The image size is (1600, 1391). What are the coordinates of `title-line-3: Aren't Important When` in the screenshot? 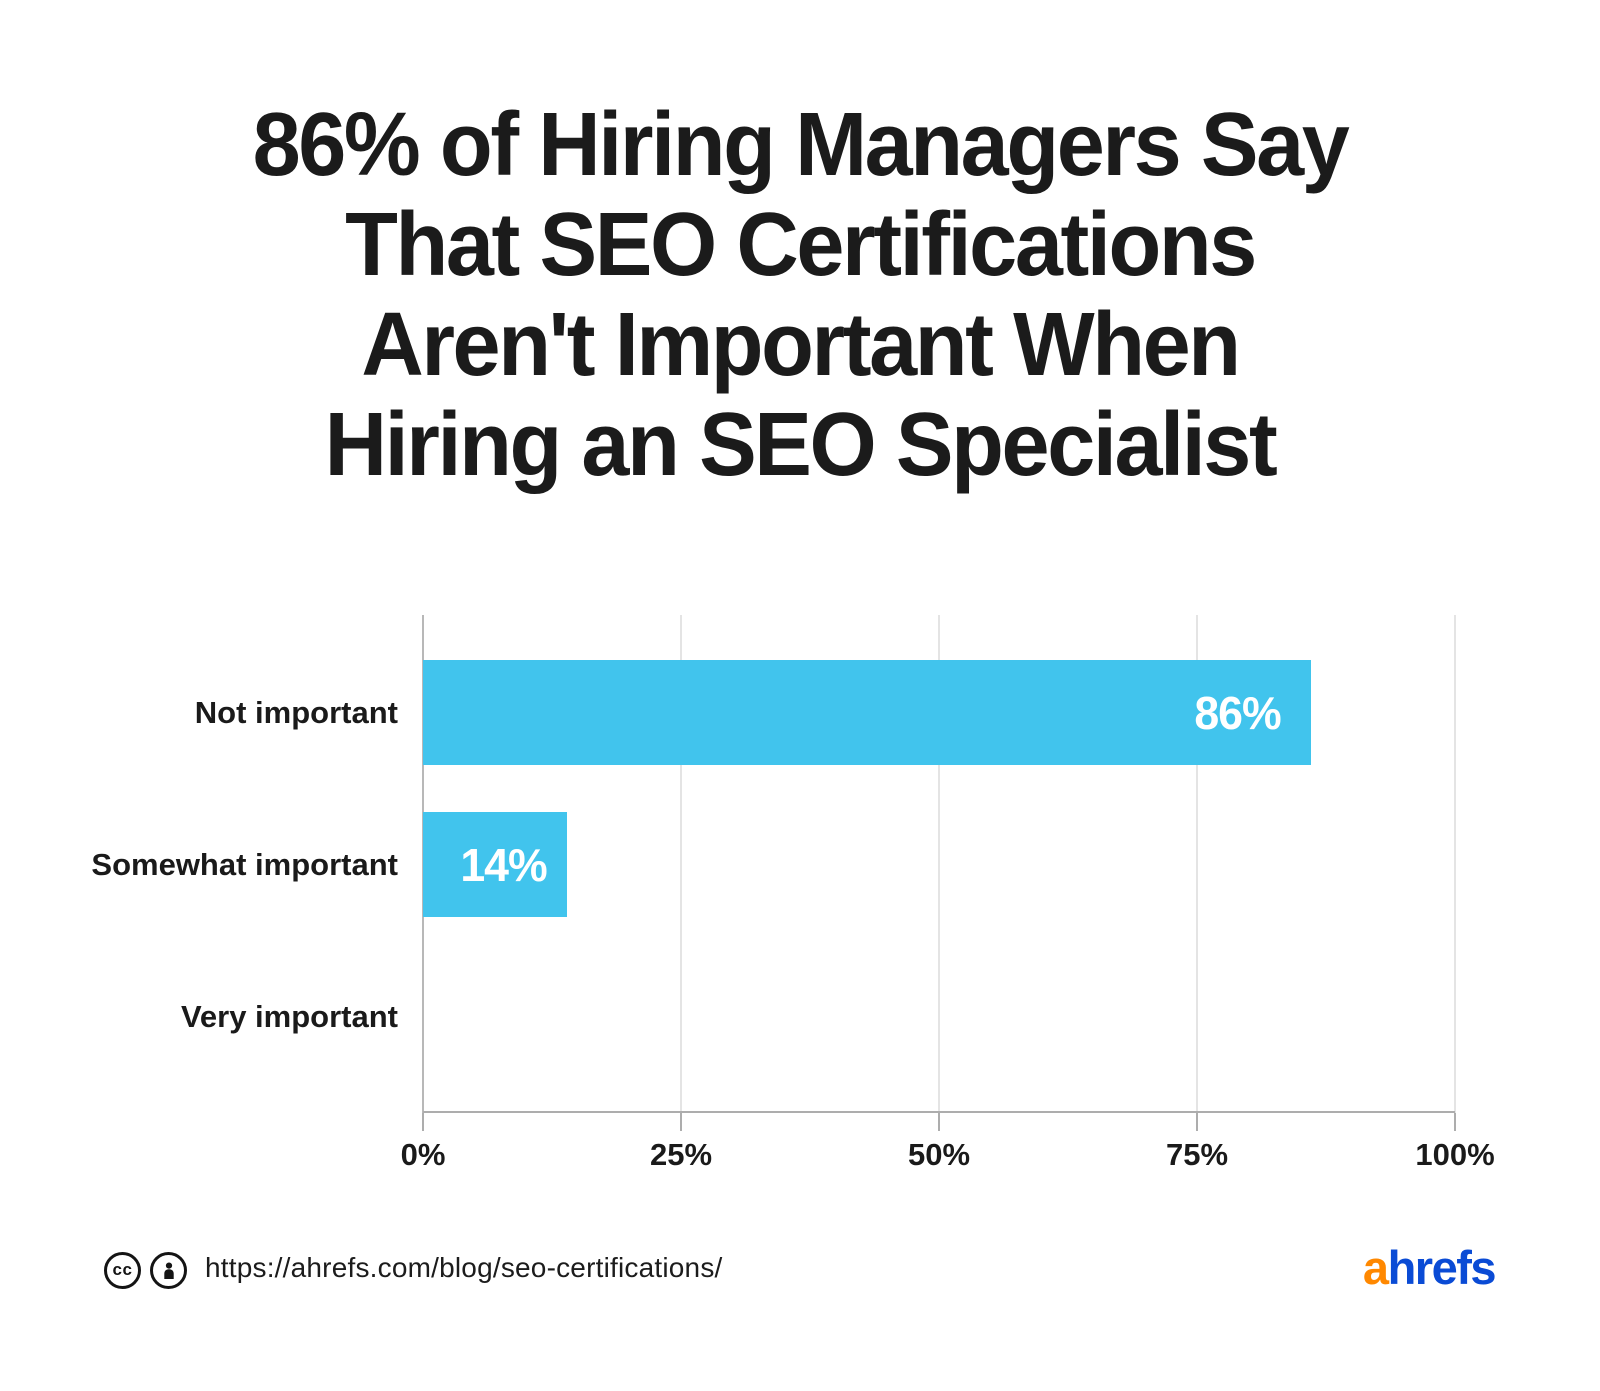 It's located at (801, 345).